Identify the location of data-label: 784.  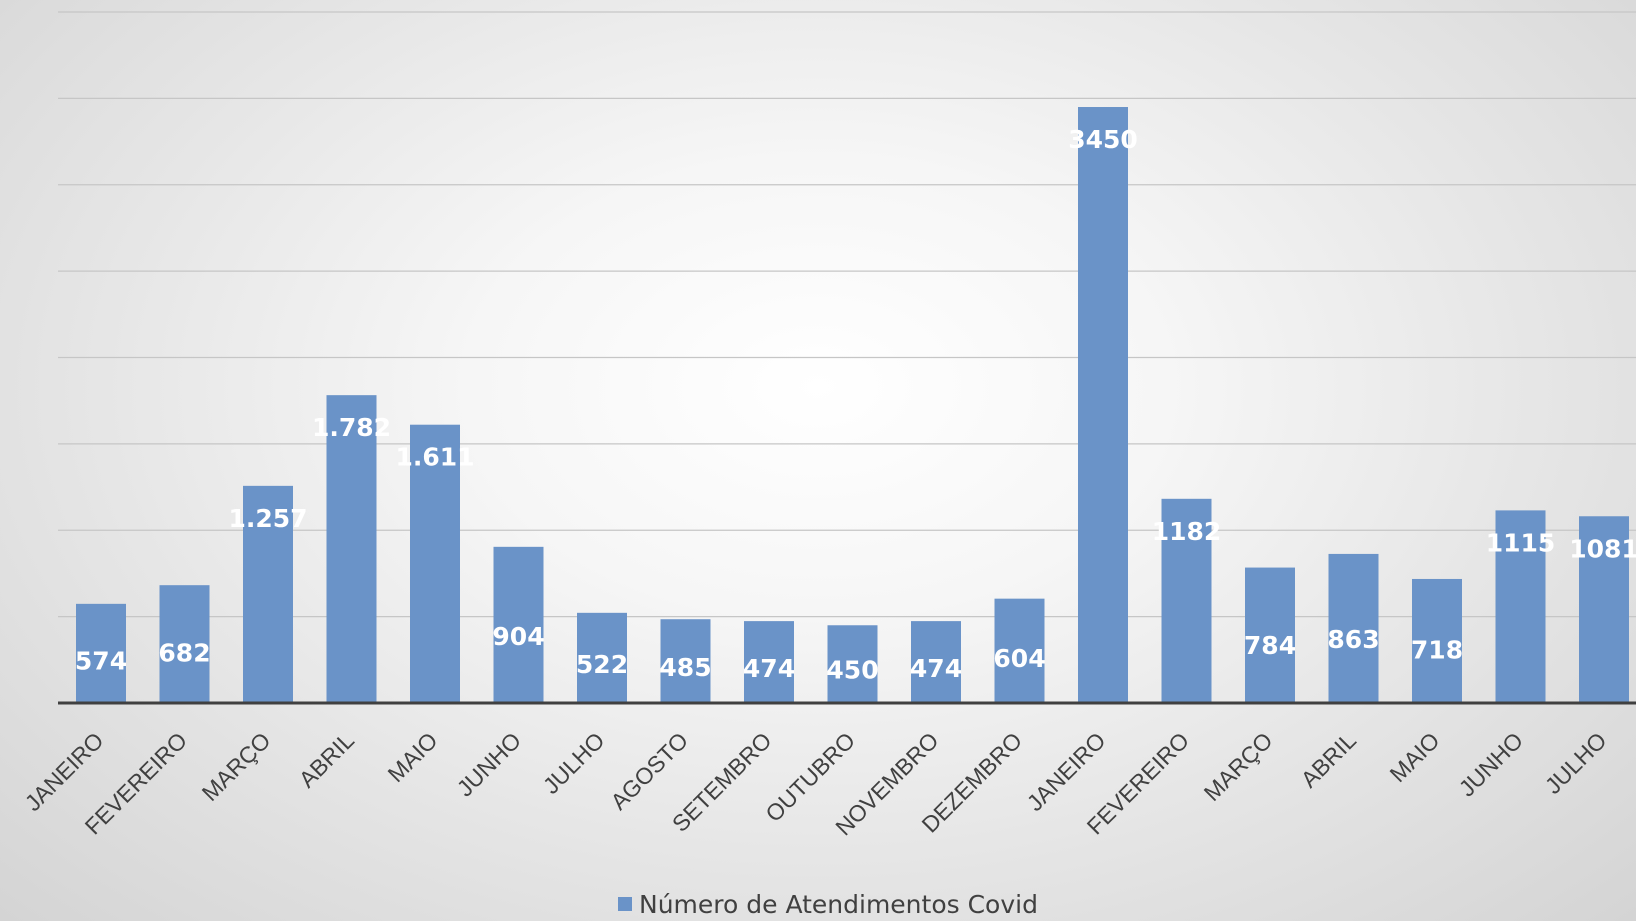
(1270, 645).